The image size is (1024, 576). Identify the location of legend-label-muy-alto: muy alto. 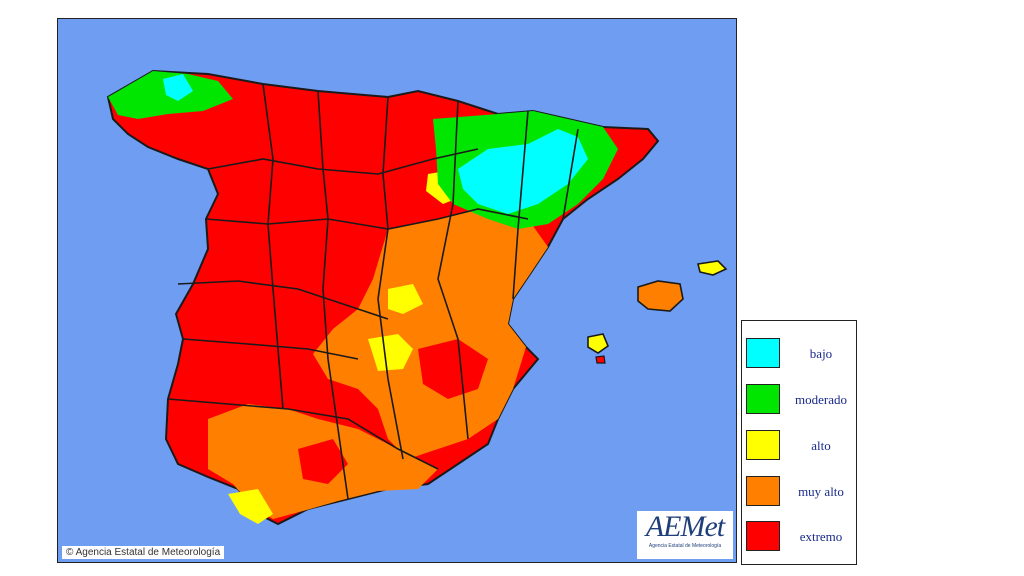
(821, 491).